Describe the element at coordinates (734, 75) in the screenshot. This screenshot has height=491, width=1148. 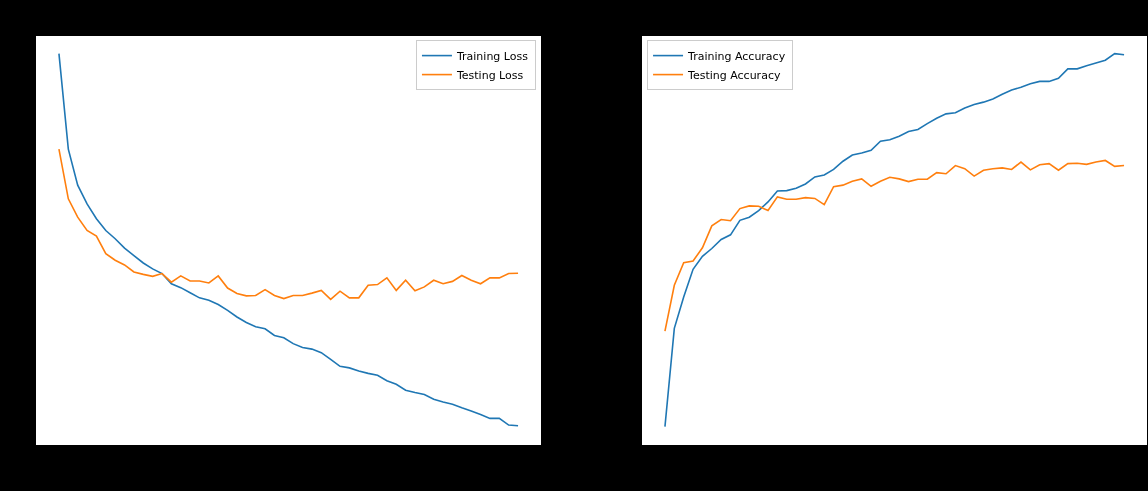
I see `legend-label: Testing Accuracy` at that location.